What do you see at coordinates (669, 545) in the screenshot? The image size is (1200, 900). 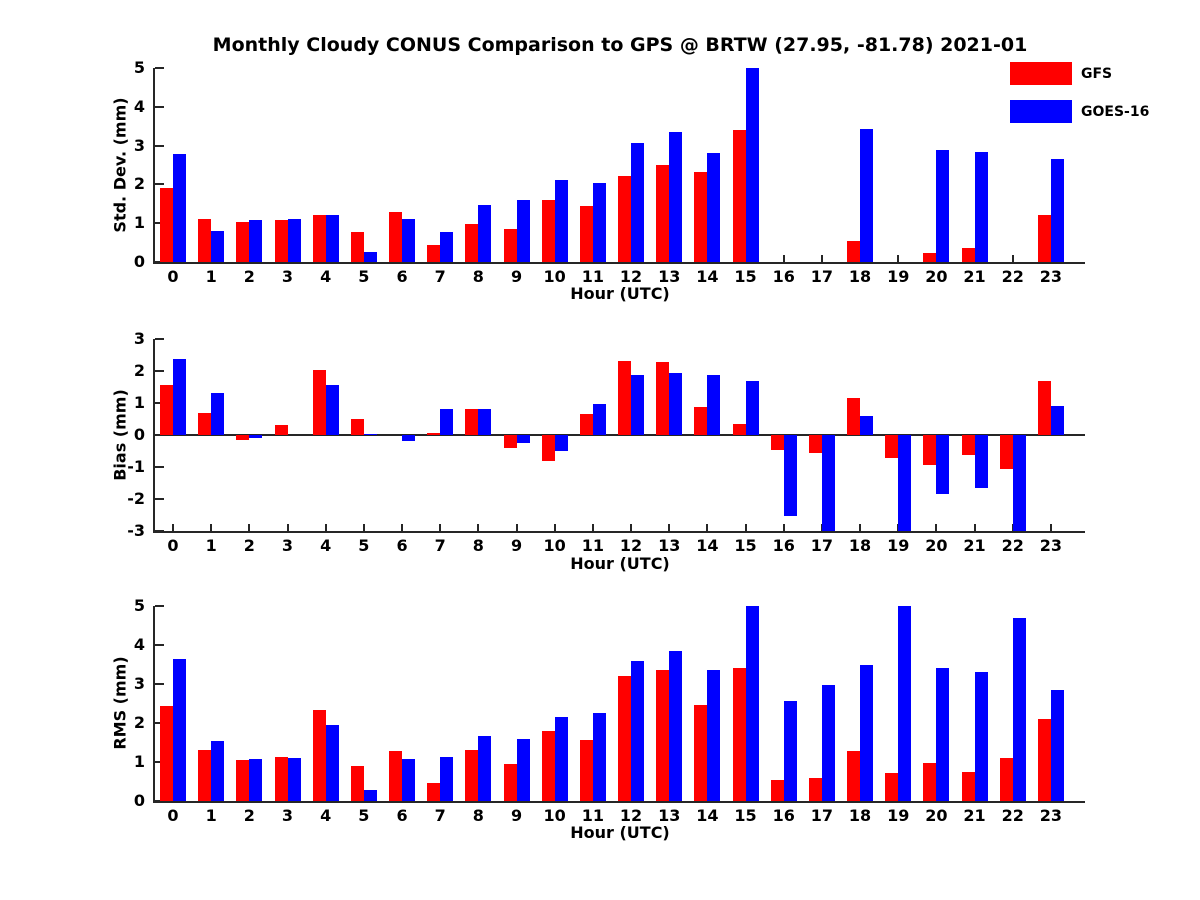 I see `x-tick-label-bias: 13` at bounding box center [669, 545].